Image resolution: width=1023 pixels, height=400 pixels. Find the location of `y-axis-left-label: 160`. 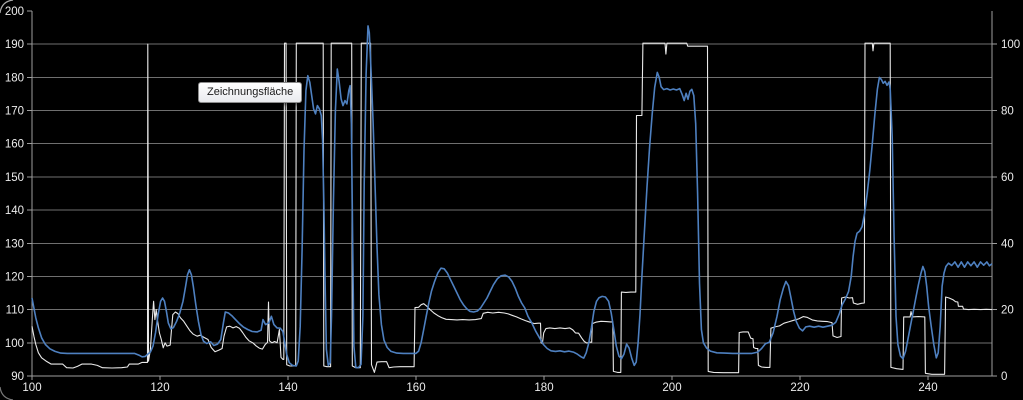

y-axis-left-label: 160 is located at coordinates (14, 145).